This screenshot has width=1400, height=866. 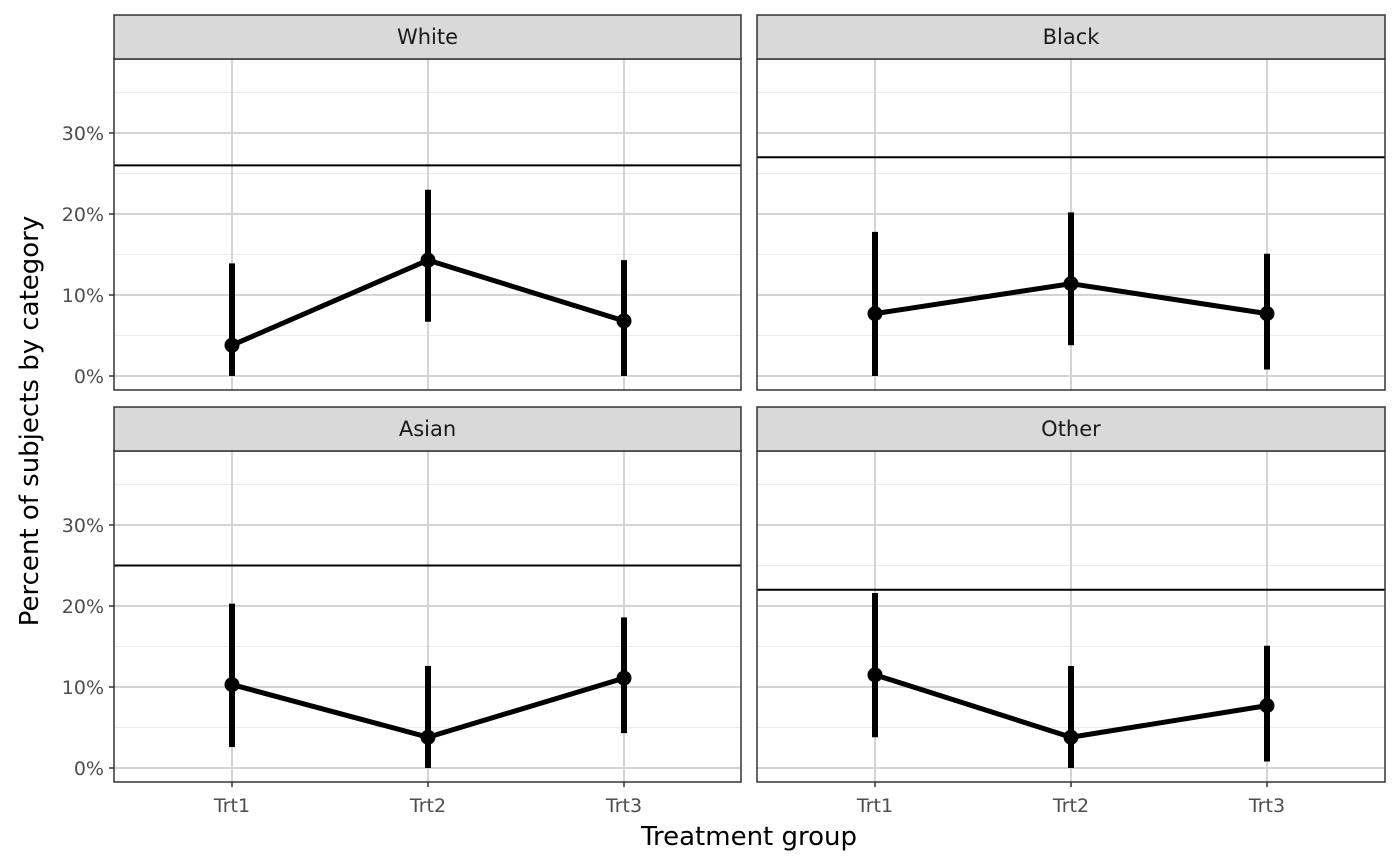 I want to click on y-axis-title: Percent of subjects by category, so click(x=30, y=421).